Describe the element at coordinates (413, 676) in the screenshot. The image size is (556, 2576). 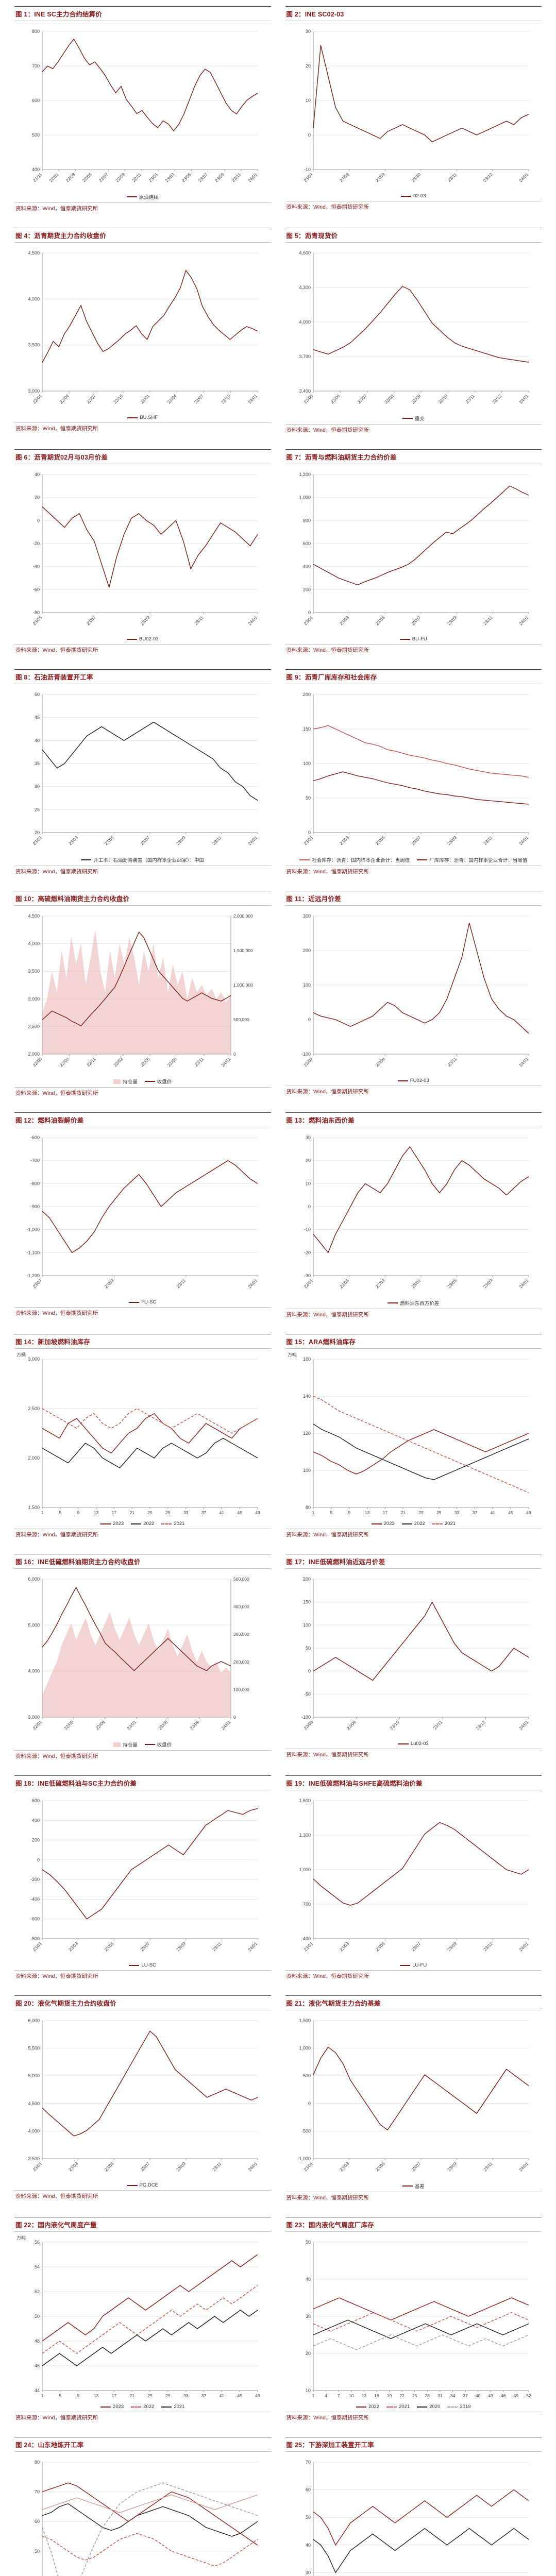
I see `chart-title: 图 9：沥青厂库库存和社会库存` at that location.